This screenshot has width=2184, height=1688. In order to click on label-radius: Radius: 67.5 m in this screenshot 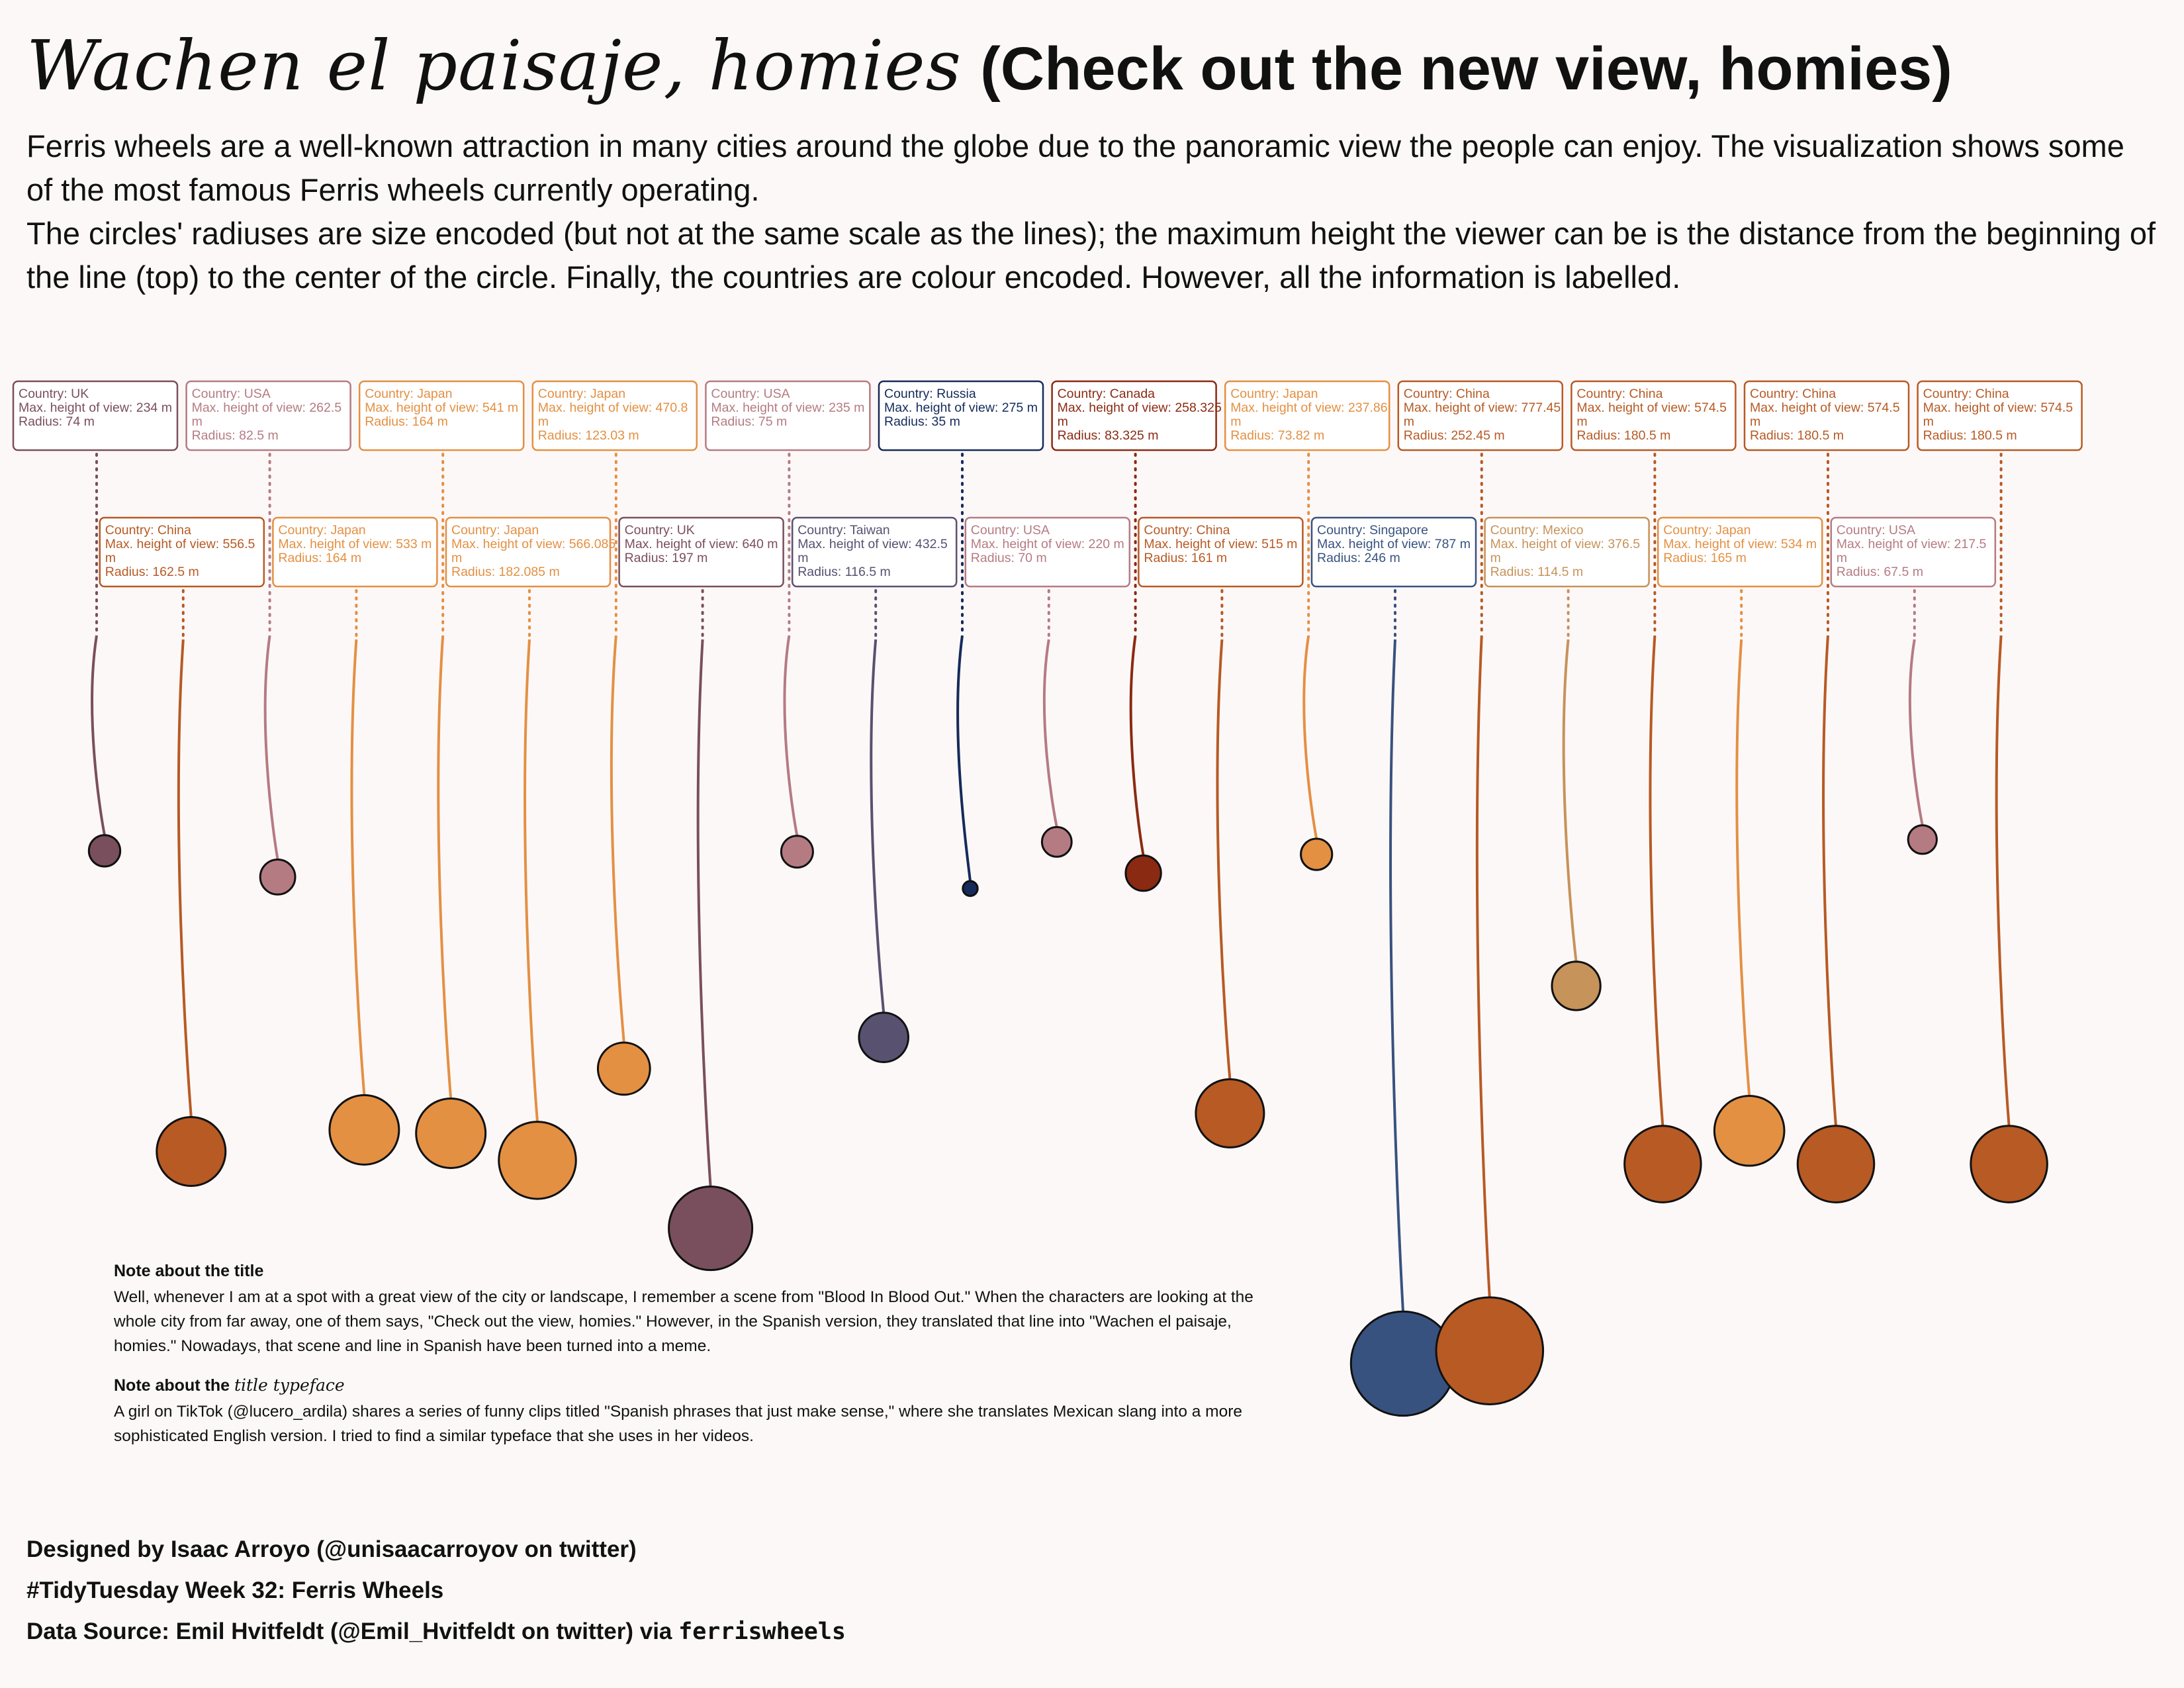, I will do `click(1880, 572)`.